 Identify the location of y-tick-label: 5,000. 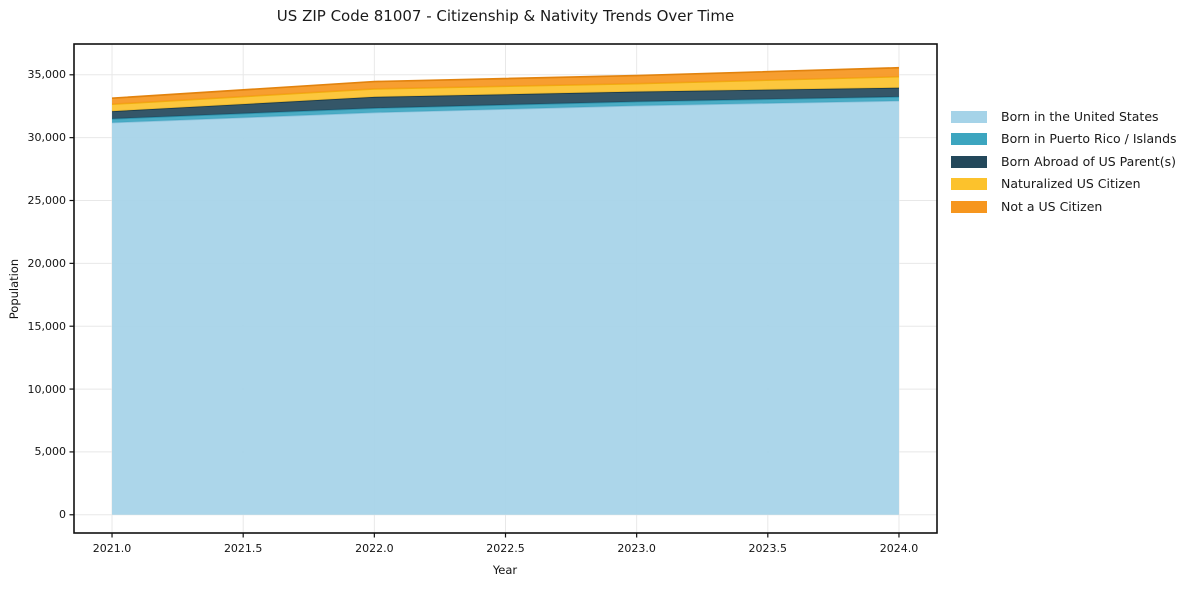
(50, 452).